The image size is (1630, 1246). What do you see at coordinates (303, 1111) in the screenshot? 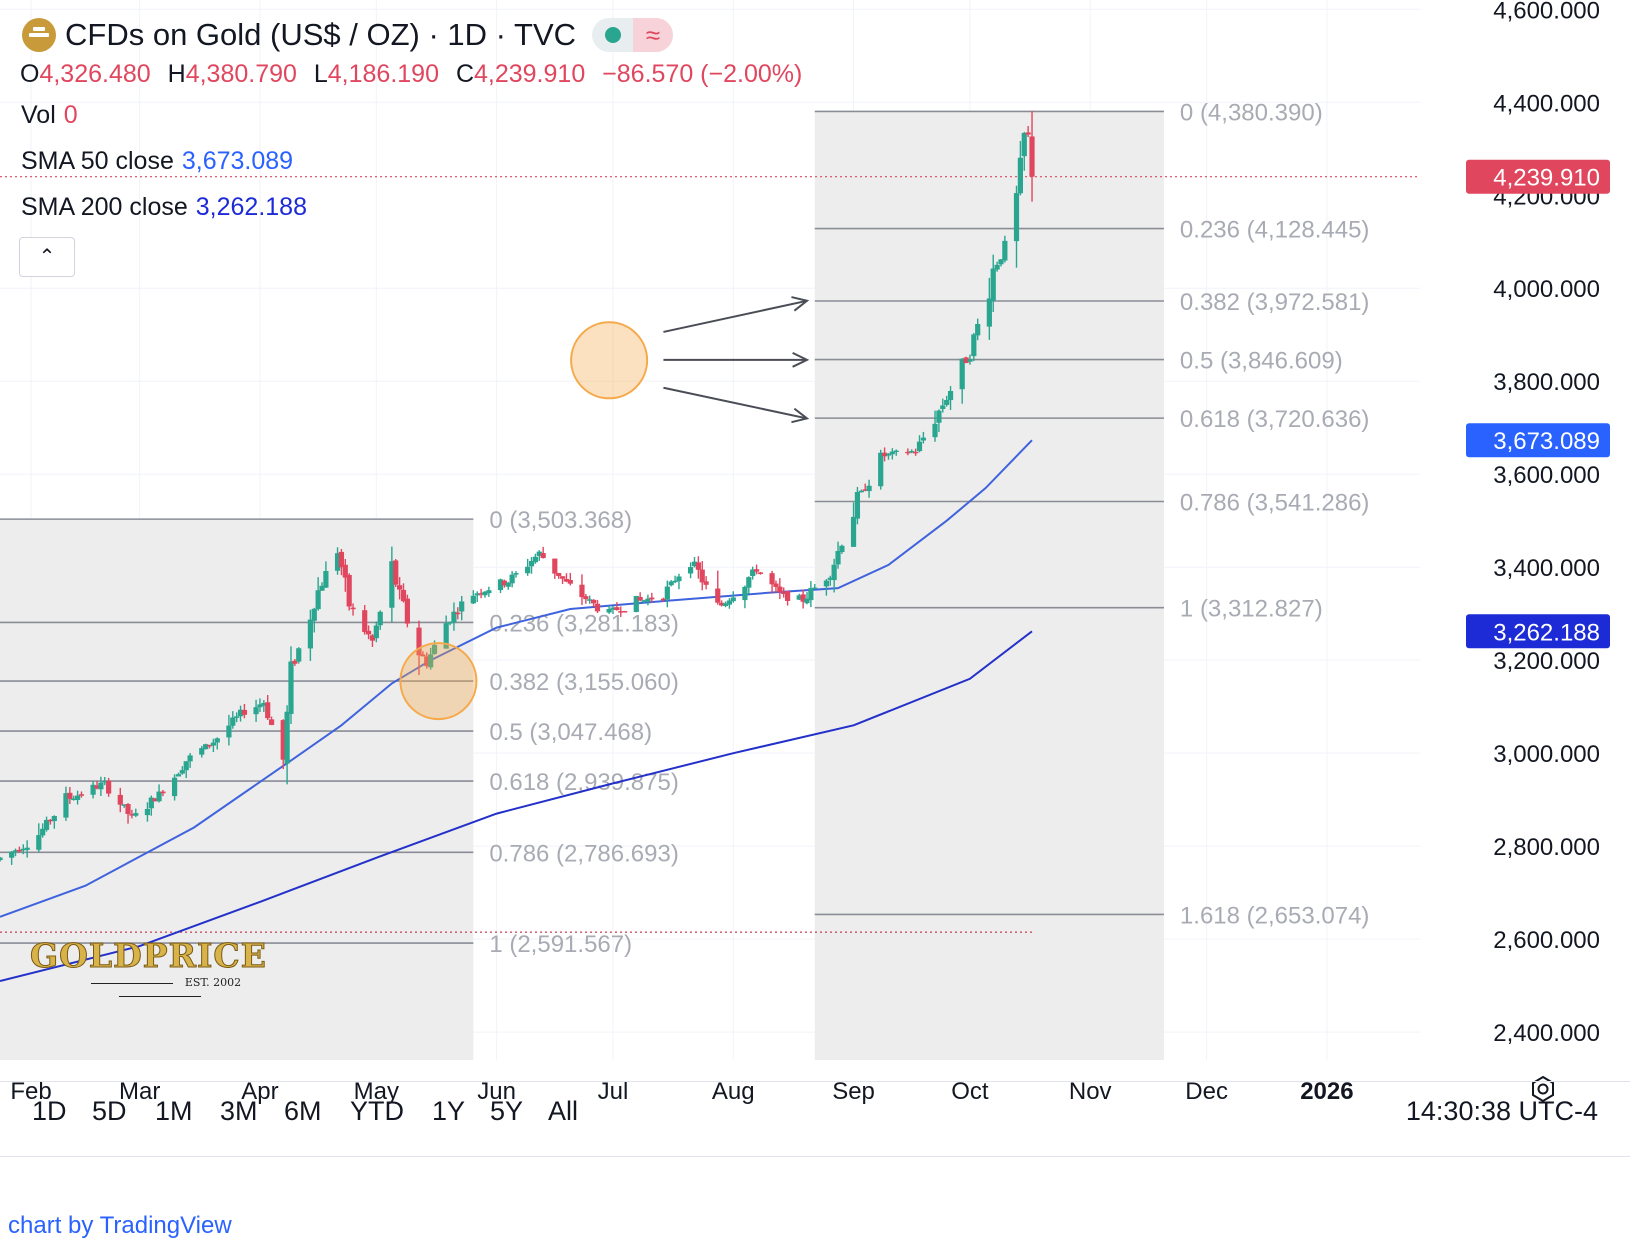
I see `range-6m-button: 6M` at bounding box center [303, 1111].